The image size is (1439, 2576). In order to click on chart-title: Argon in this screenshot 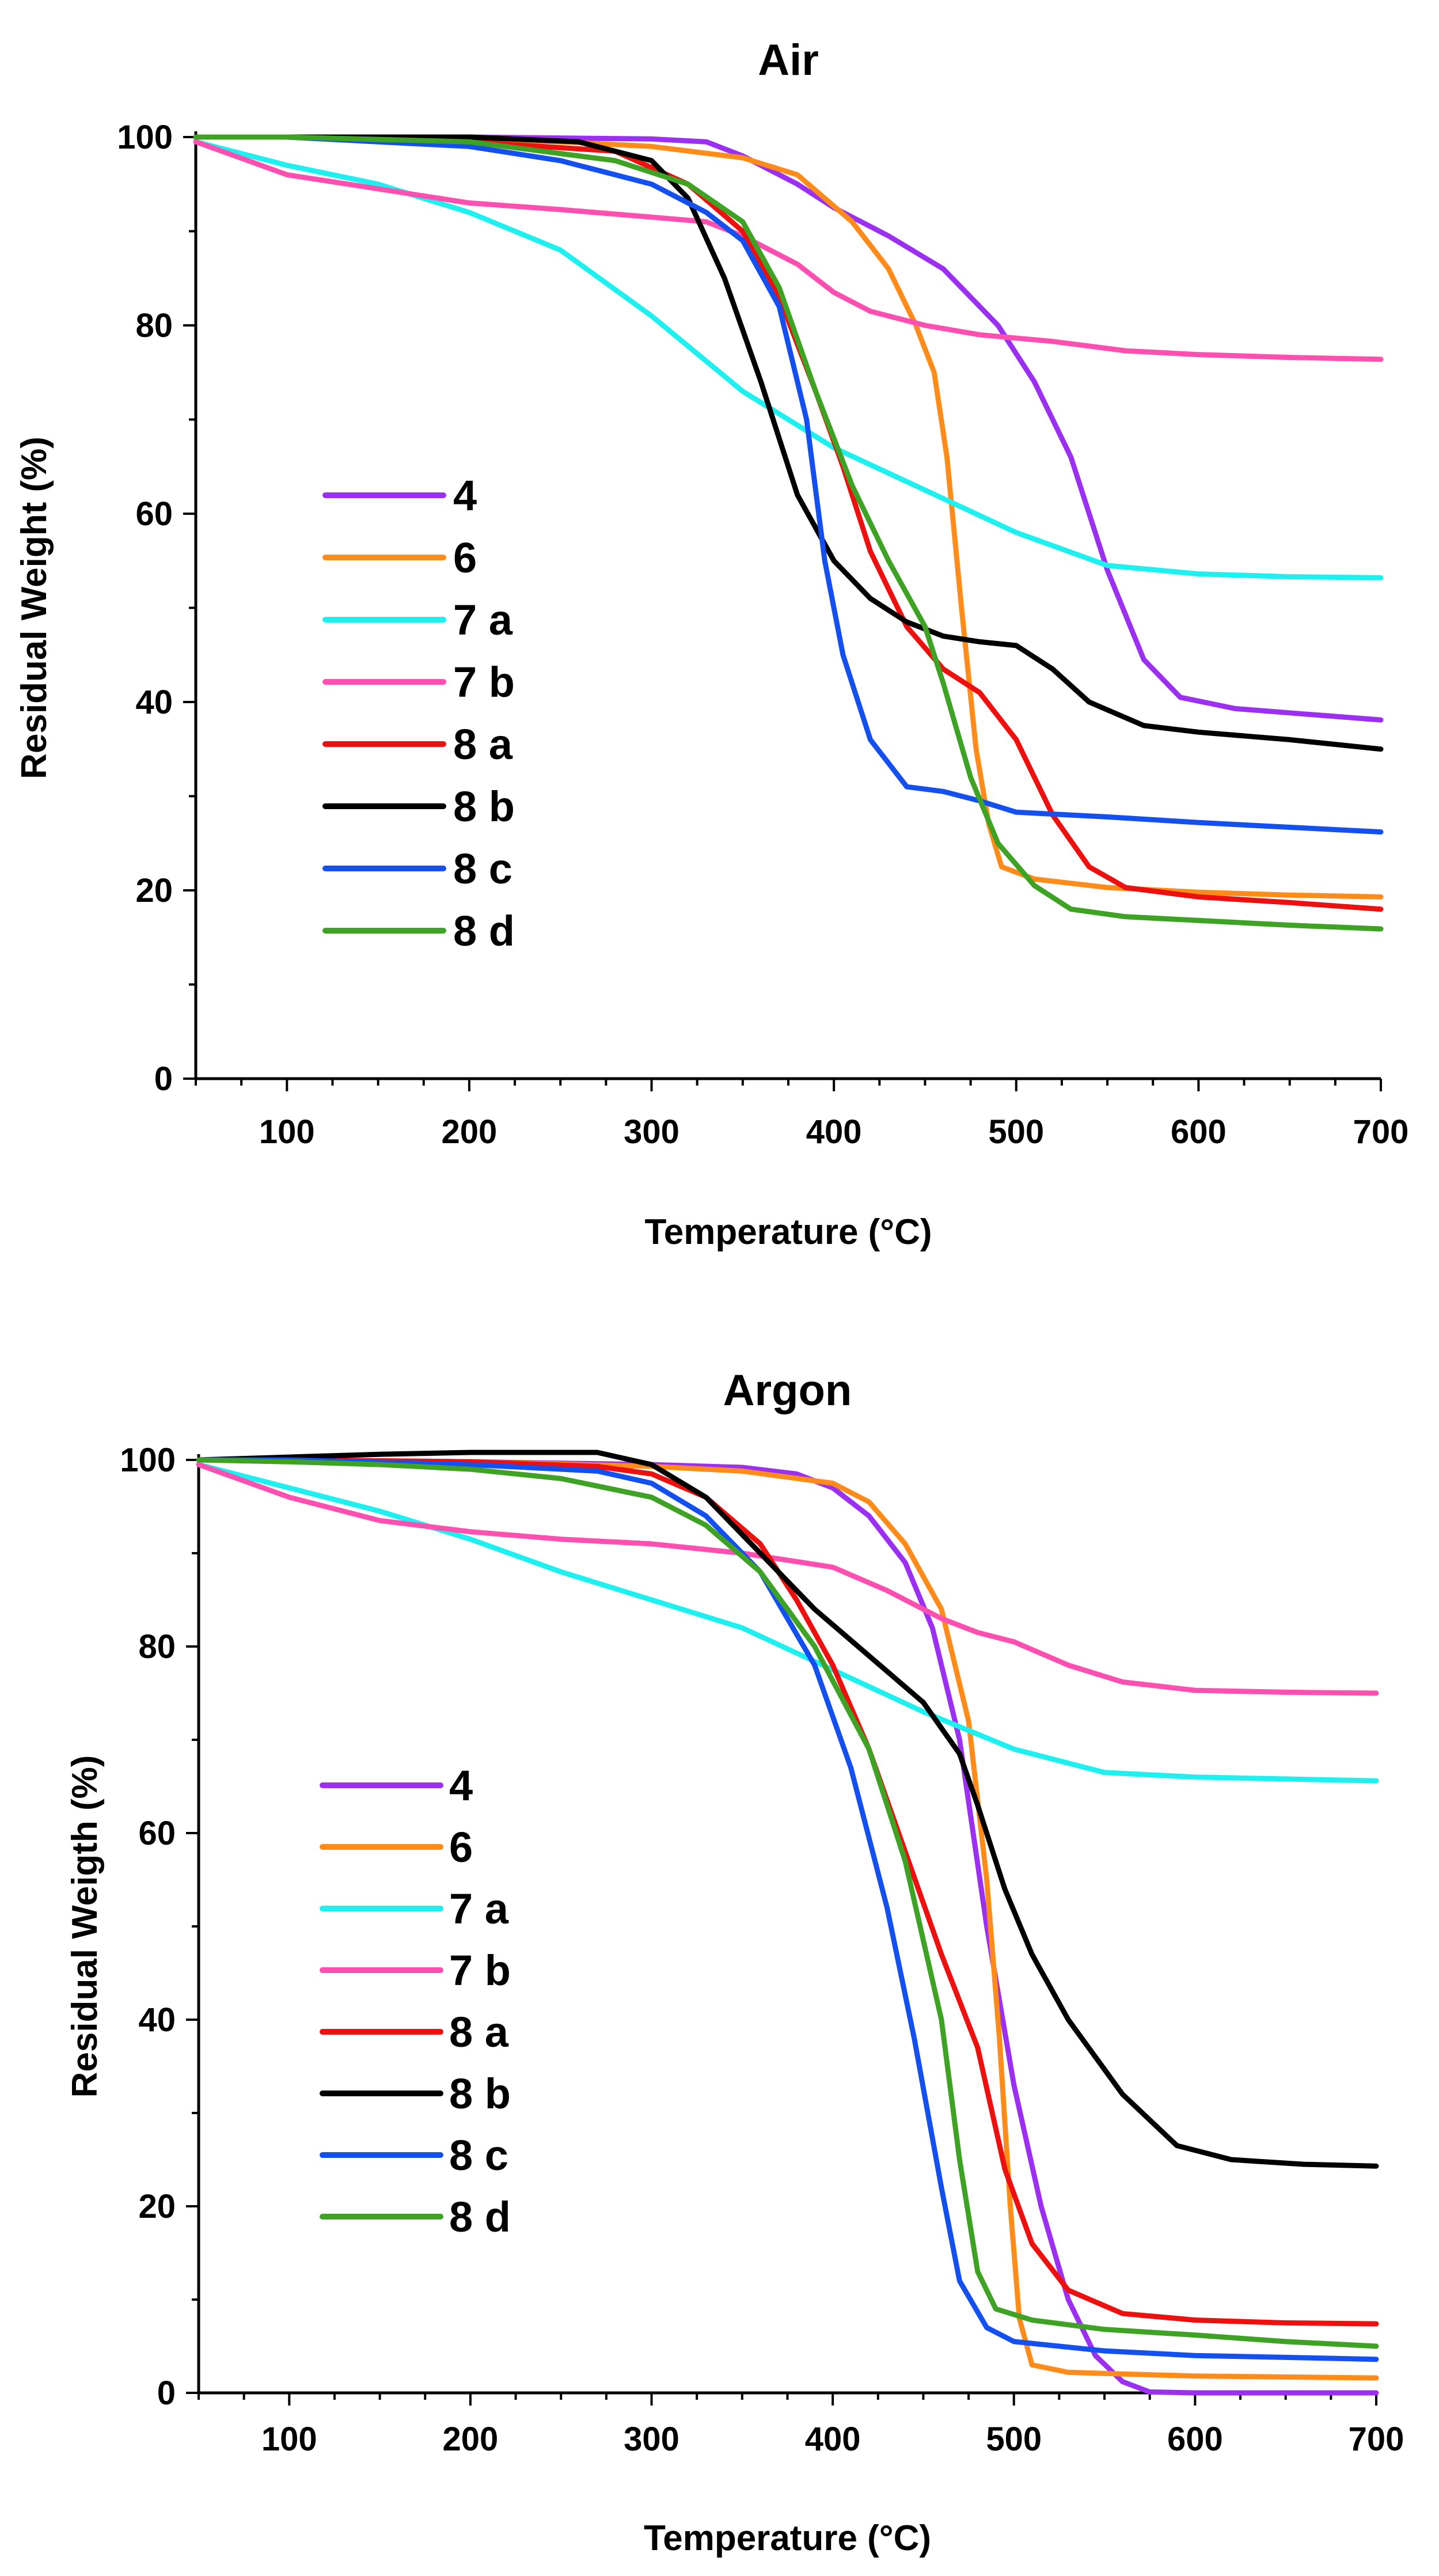, I will do `click(787, 1390)`.